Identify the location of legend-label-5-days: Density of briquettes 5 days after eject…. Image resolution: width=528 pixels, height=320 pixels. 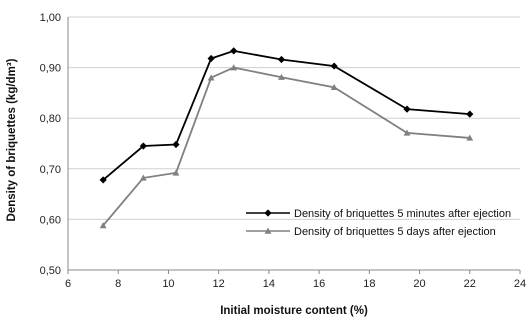
(395, 232).